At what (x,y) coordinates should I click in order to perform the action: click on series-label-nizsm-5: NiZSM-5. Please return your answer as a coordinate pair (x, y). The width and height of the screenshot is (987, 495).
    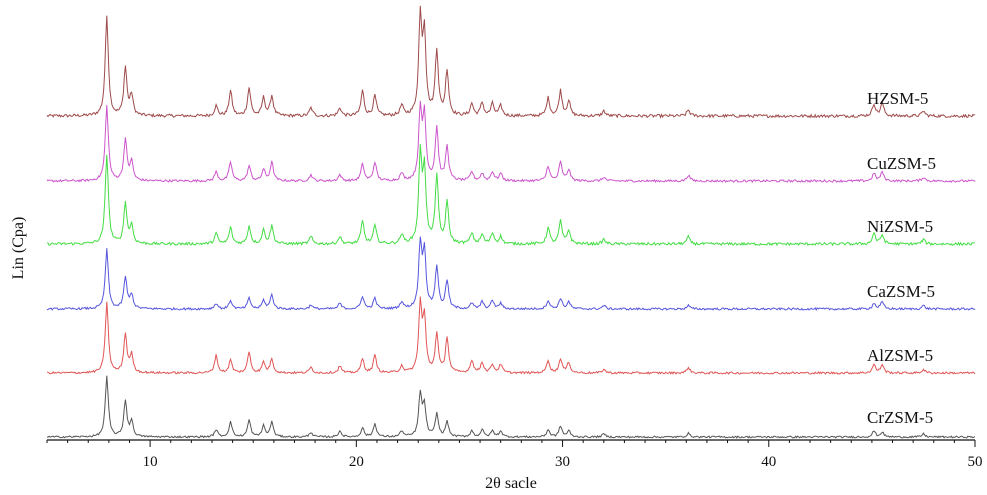
    Looking at the image, I should click on (900, 226).